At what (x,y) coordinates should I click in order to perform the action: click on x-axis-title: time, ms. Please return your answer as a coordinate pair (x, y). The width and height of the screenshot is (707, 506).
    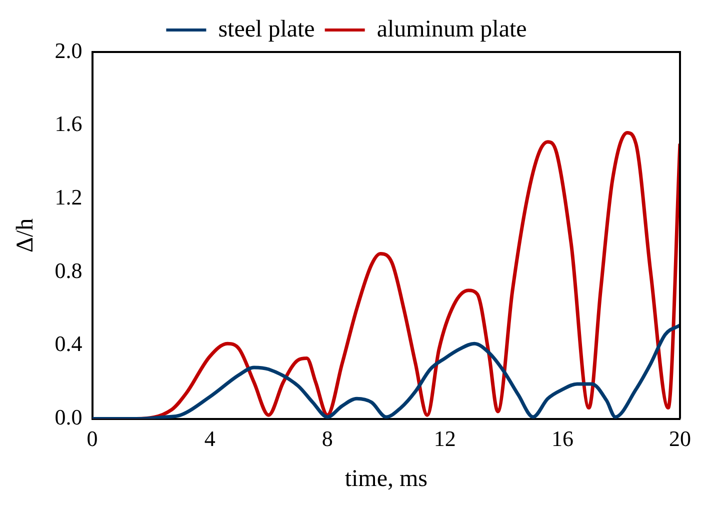
    Looking at the image, I should click on (386, 479).